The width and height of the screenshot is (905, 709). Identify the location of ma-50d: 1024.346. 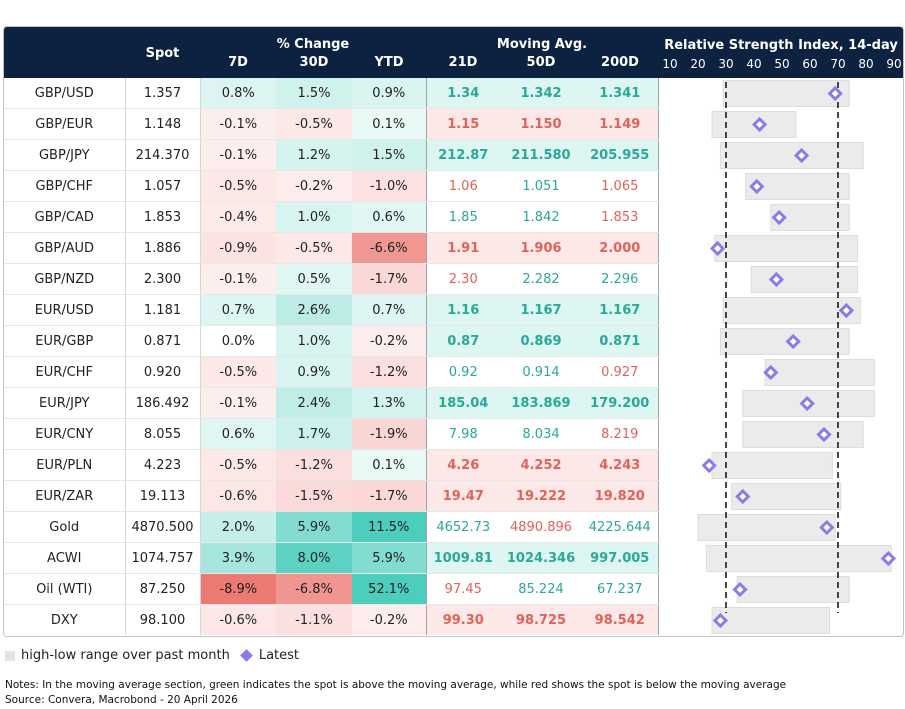
(541, 558).